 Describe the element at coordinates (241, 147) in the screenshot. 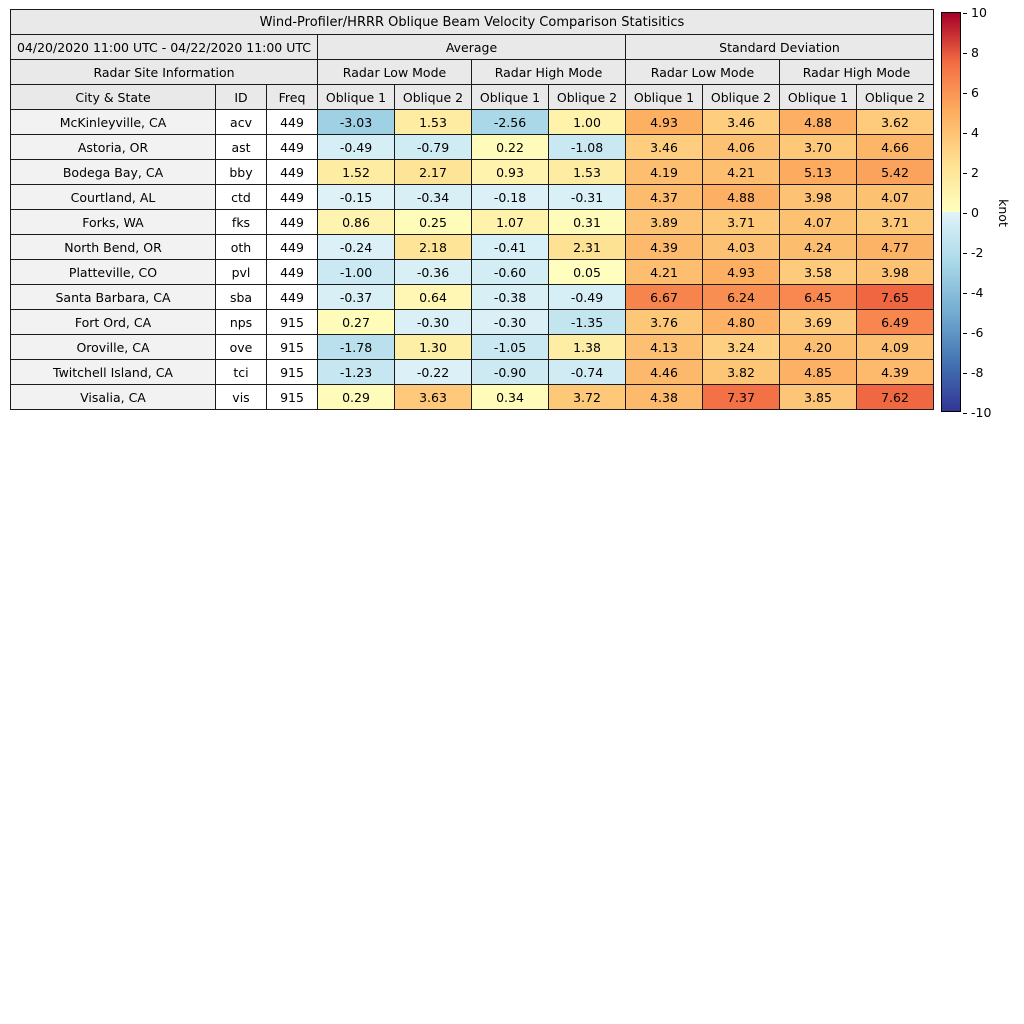

I see `id-cell: ast` at that location.